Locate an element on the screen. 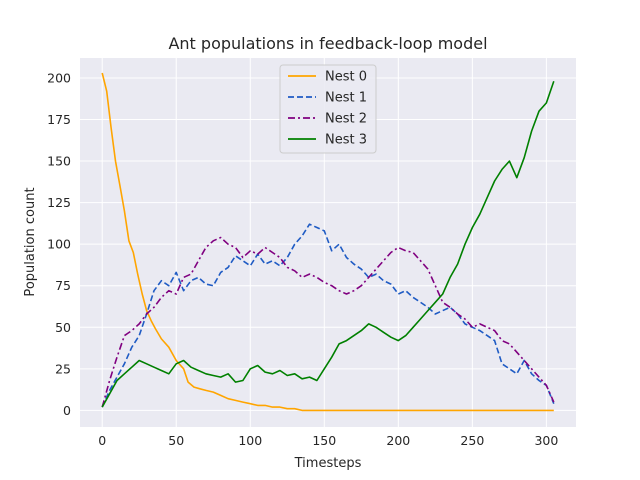  y-axis-label: Population count is located at coordinates (30, 241).